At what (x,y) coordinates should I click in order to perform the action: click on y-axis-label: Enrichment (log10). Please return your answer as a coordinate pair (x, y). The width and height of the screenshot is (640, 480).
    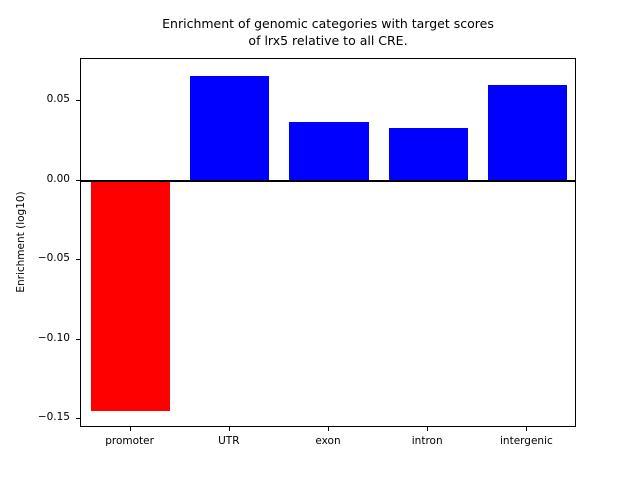
    Looking at the image, I should click on (21, 242).